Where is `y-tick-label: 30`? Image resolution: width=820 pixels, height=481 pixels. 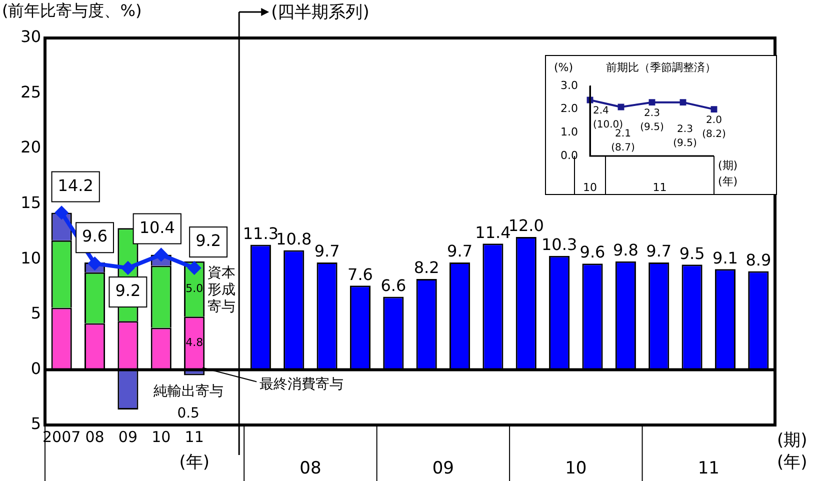
y-tick-label: 30 is located at coordinates (30, 36).